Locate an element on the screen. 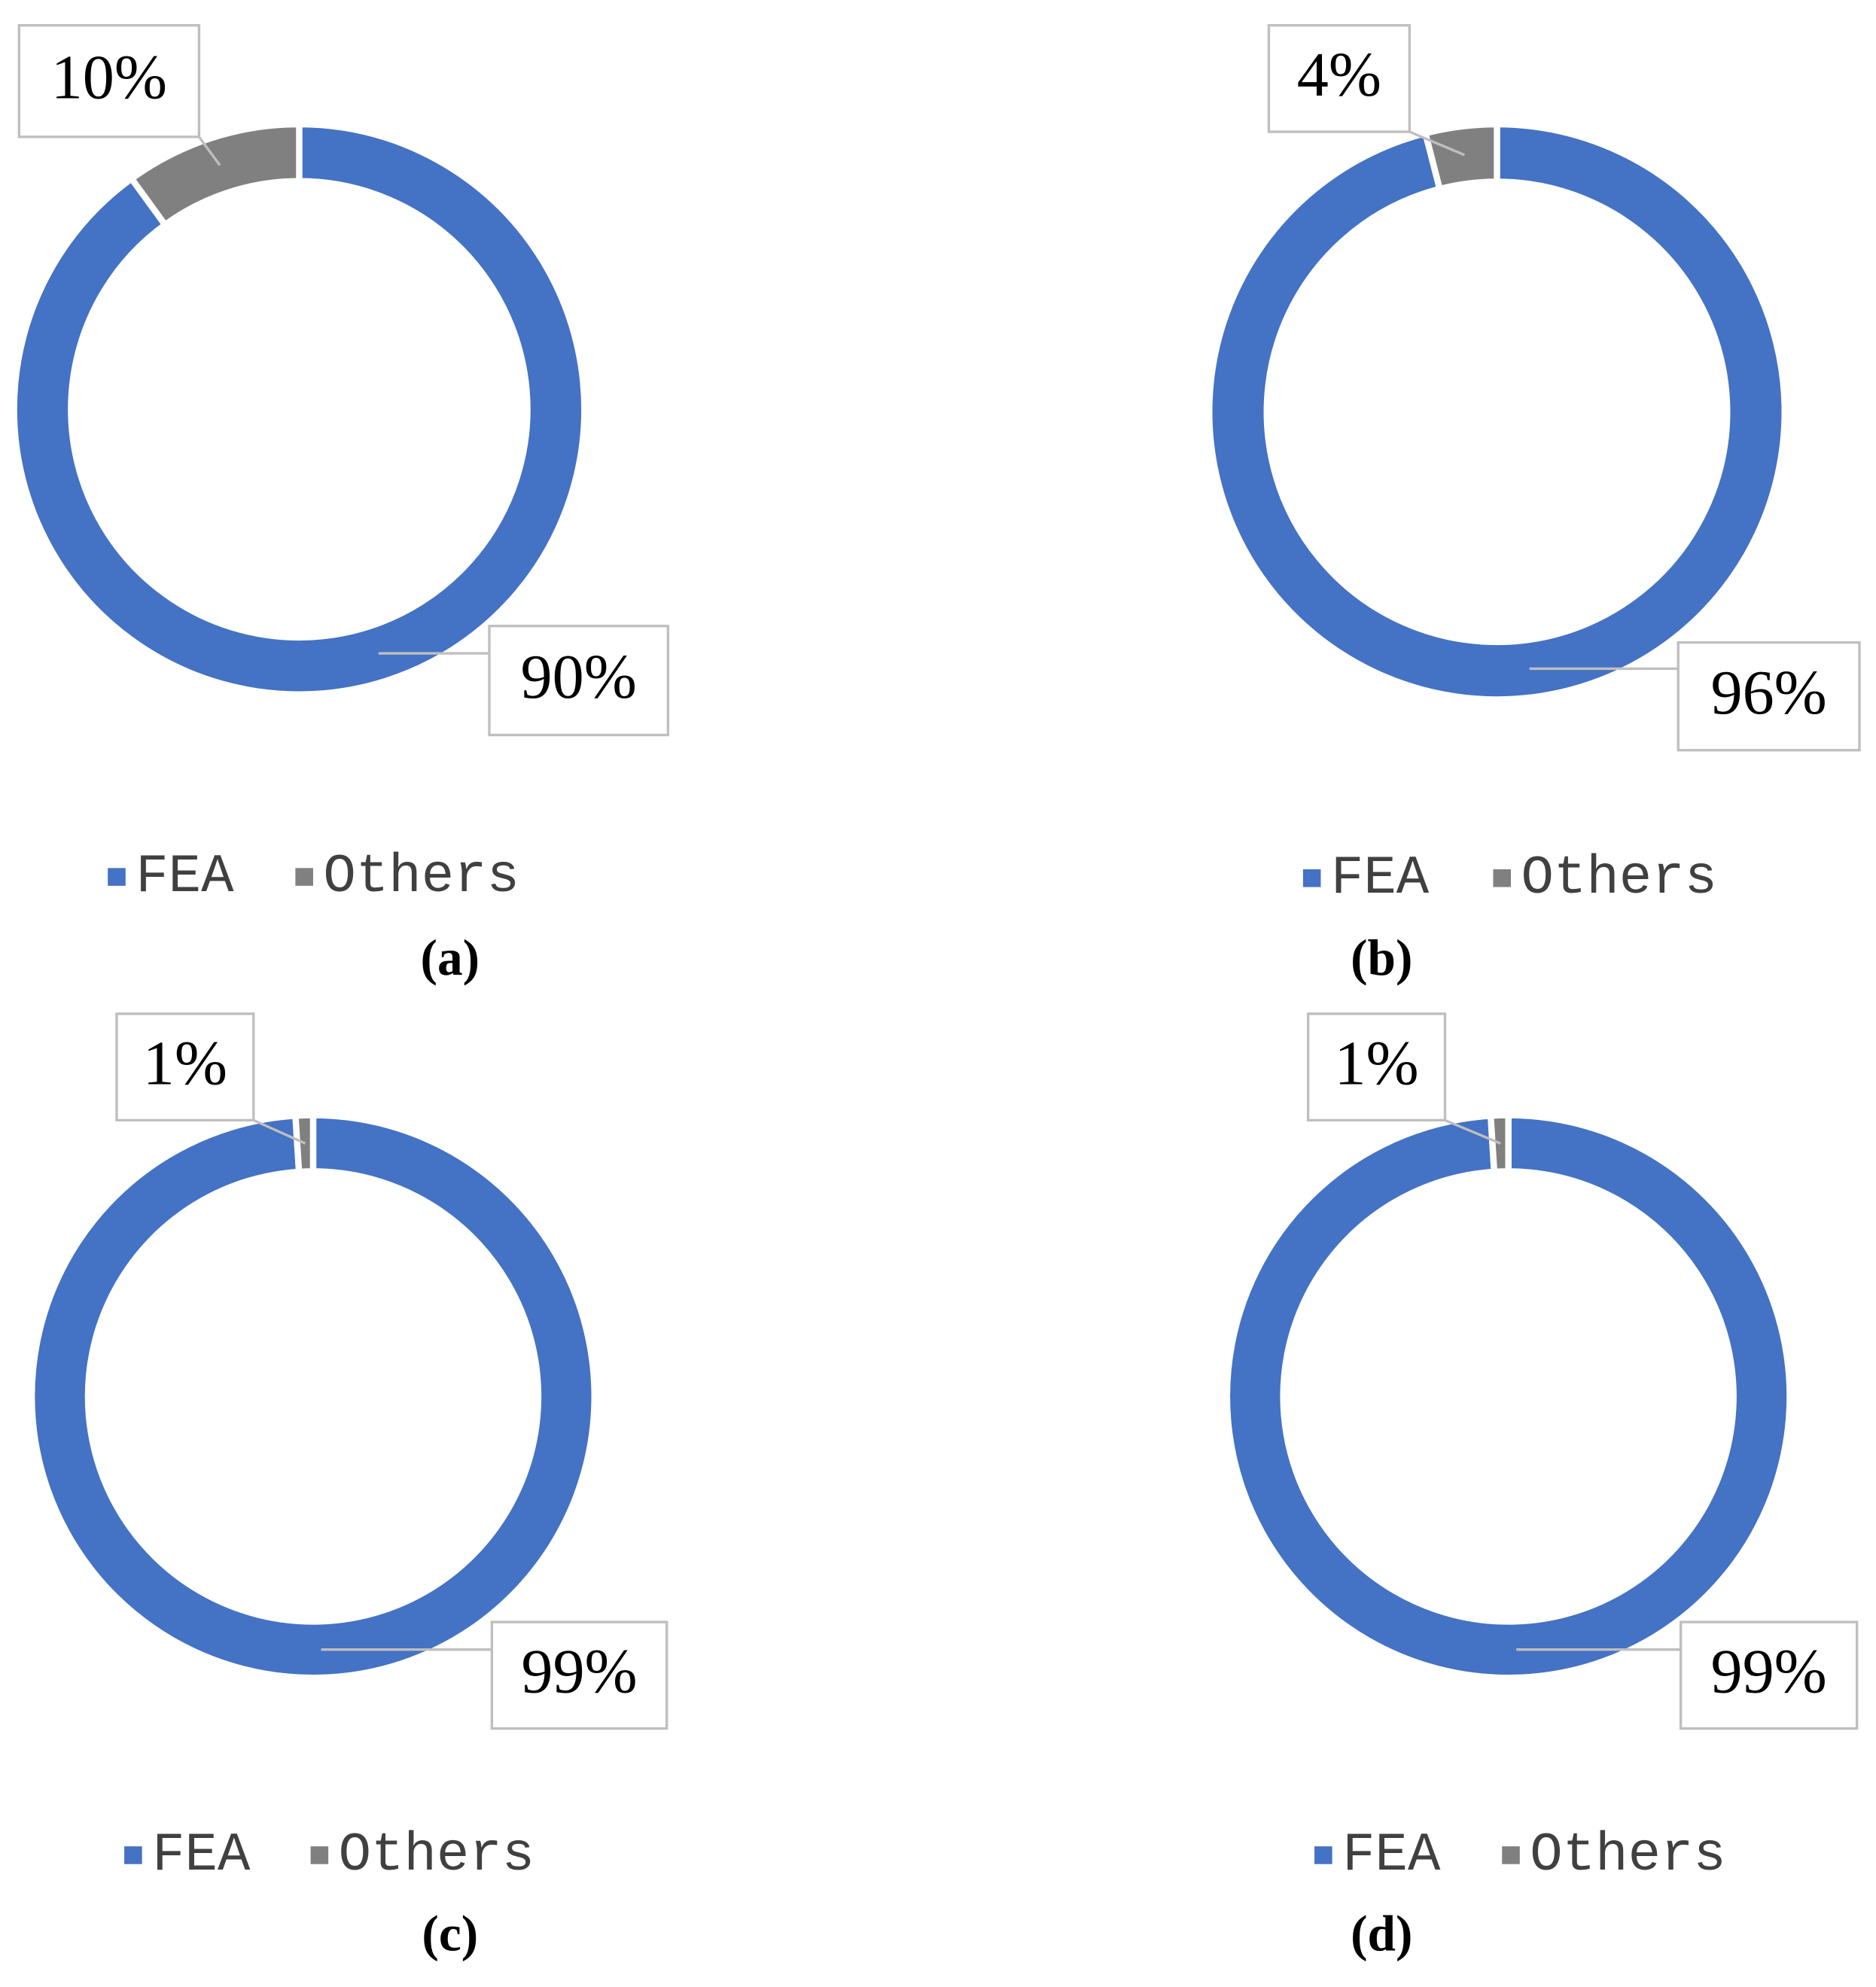  caption: (b) is located at coordinates (1381, 958).